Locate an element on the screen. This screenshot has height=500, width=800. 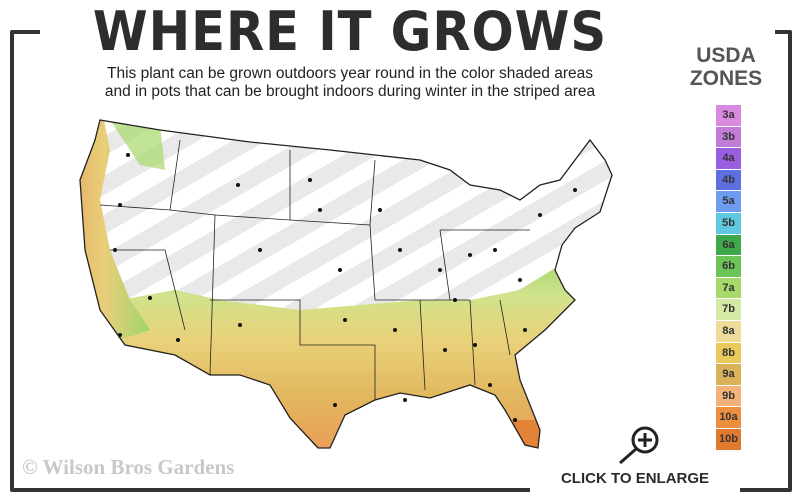
legend-zone-3a: 3a is located at coordinates (728, 115).